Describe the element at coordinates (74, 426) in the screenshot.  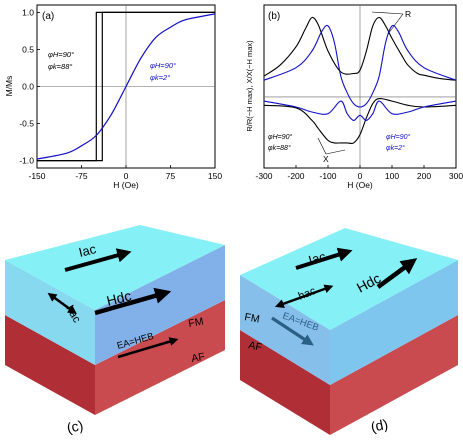
I see `panel-c-label: (c)` at that location.